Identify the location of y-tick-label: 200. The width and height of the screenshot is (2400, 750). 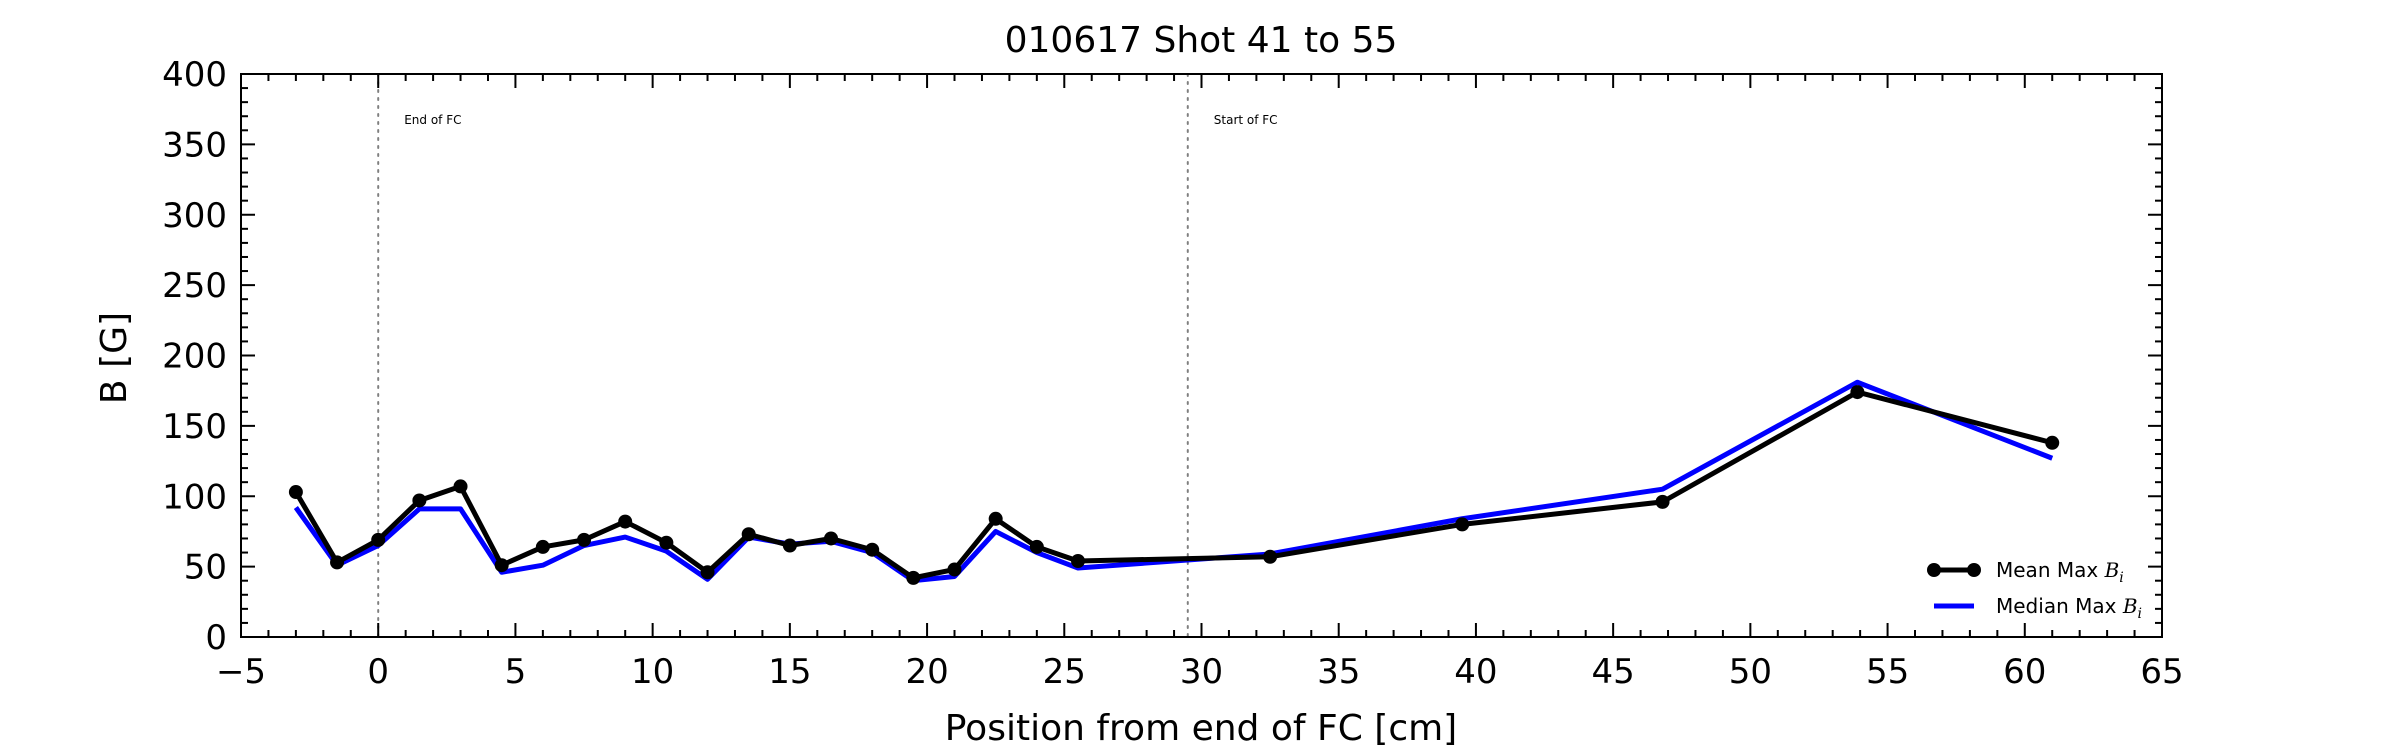
(194, 357).